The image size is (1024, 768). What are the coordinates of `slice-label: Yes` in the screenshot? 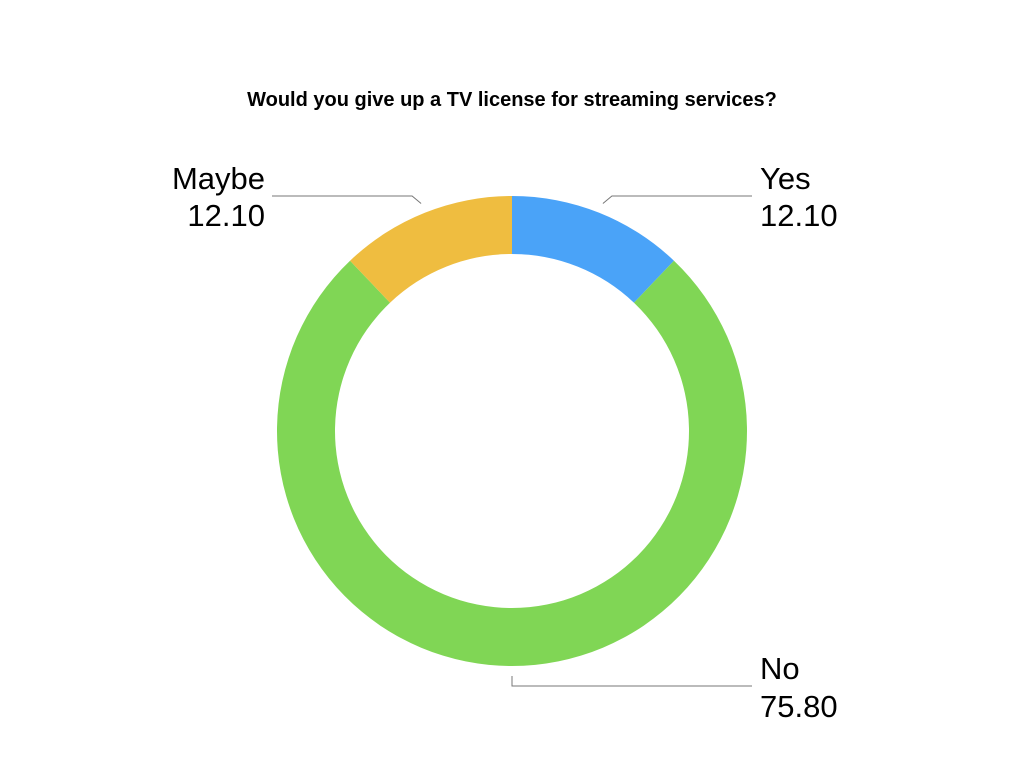 It's located at (785, 178).